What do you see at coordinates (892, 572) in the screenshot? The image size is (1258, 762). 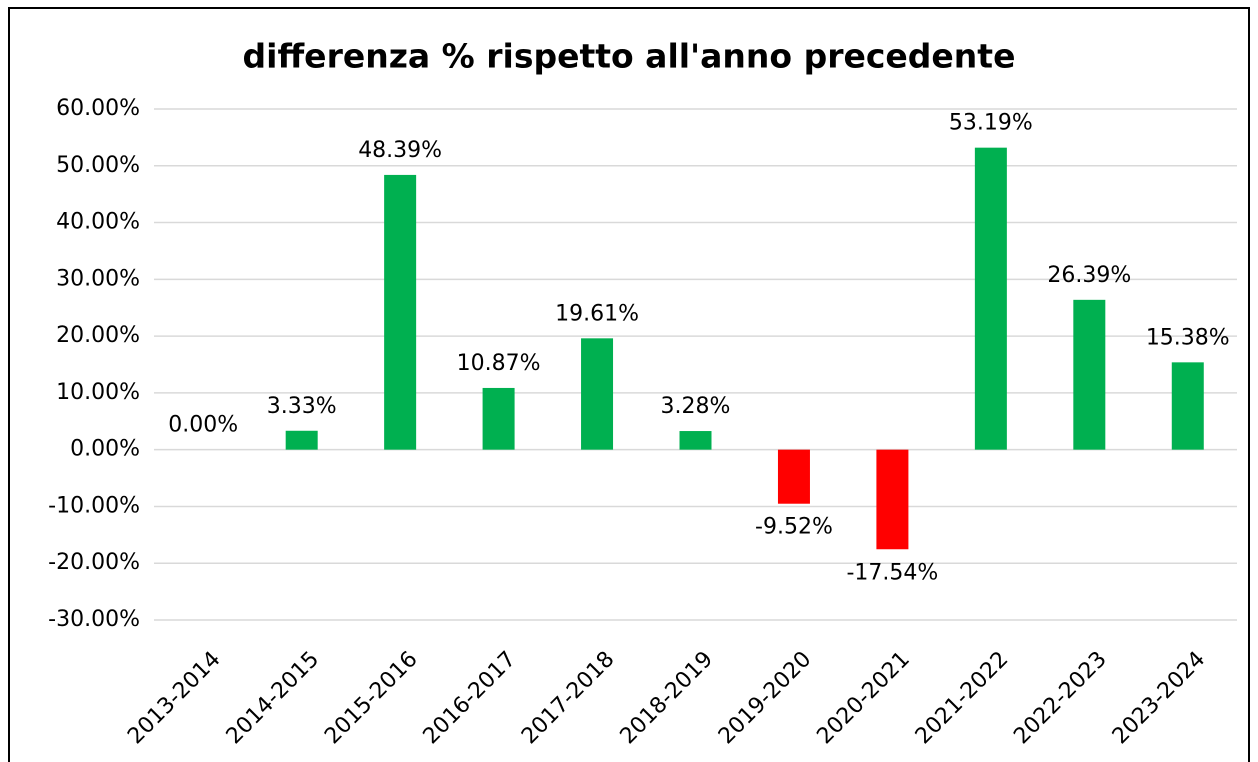 I see `value-label: -17.54%` at bounding box center [892, 572].